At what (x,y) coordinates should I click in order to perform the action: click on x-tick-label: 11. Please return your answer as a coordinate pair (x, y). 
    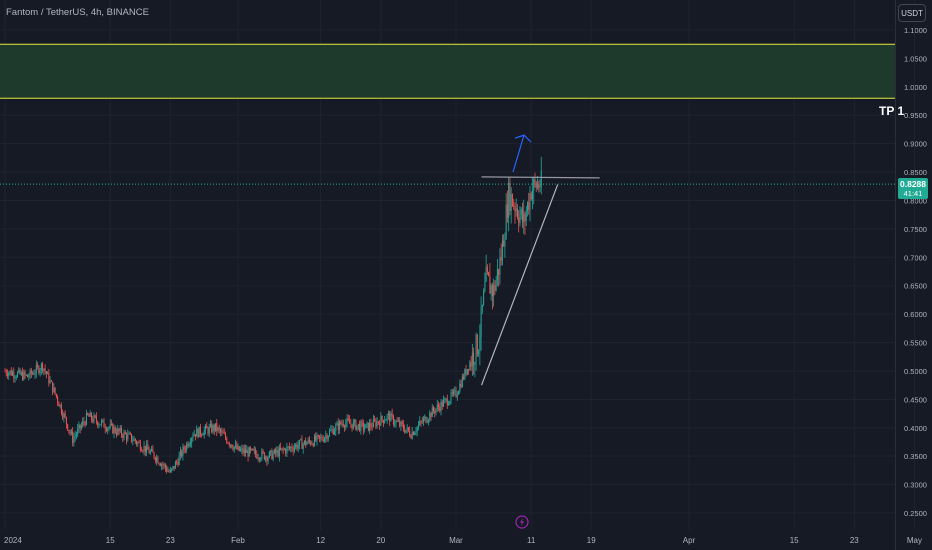
    Looking at the image, I should click on (531, 540).